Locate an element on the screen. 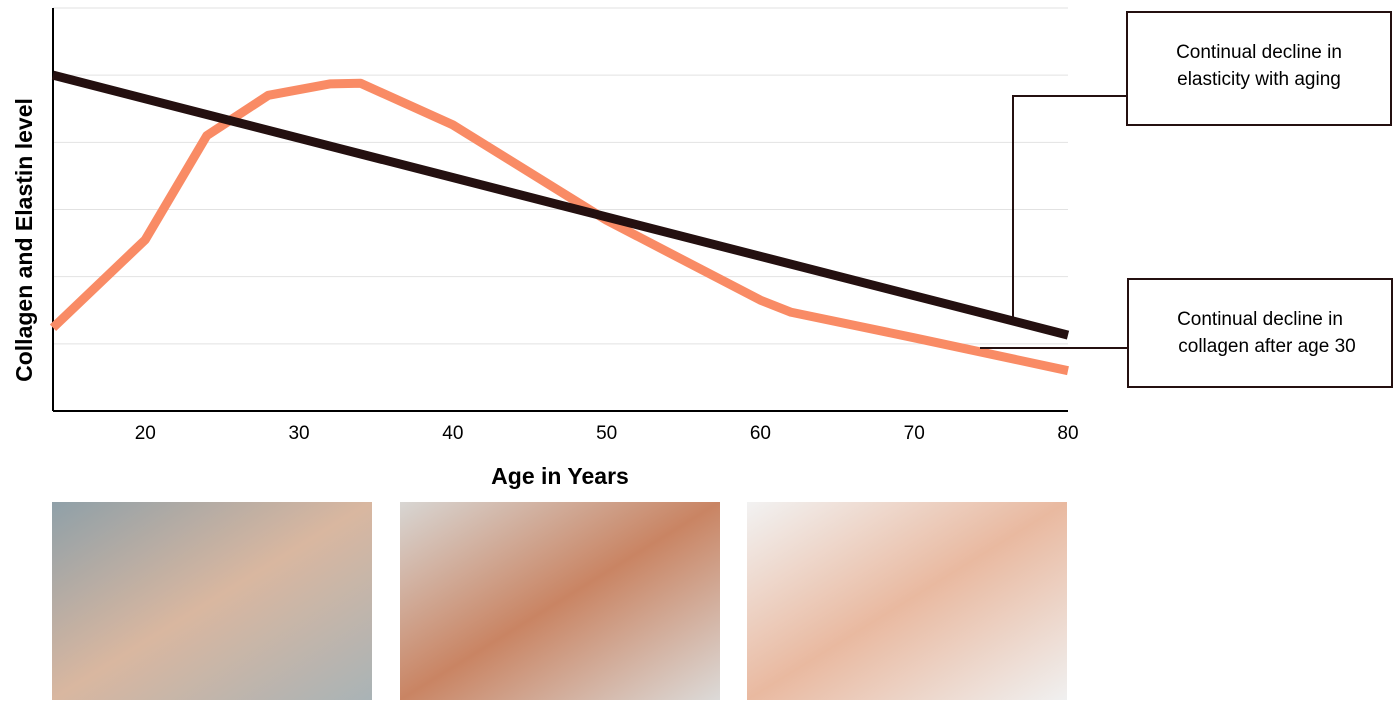  annotation-text: collagen after age 30 is located at coordinates (1266, 346).